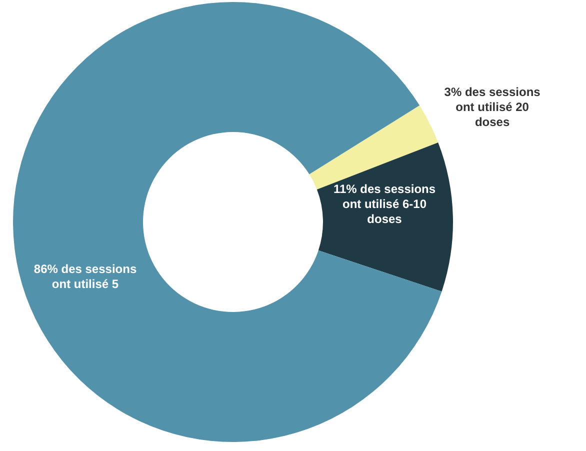 The width and height of the screenshot is (586, 451). Describe the element at coordinates (492, 107) in the screenshot. I see `data-label: 3% des sessions ont utilisé 20 doses` at that location.